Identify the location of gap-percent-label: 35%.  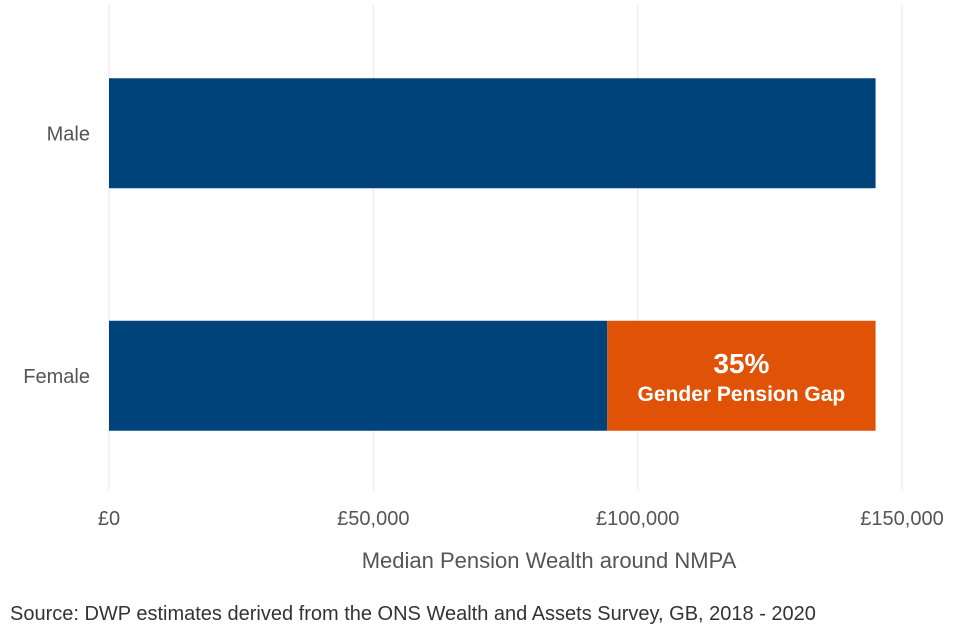
(741, 363).